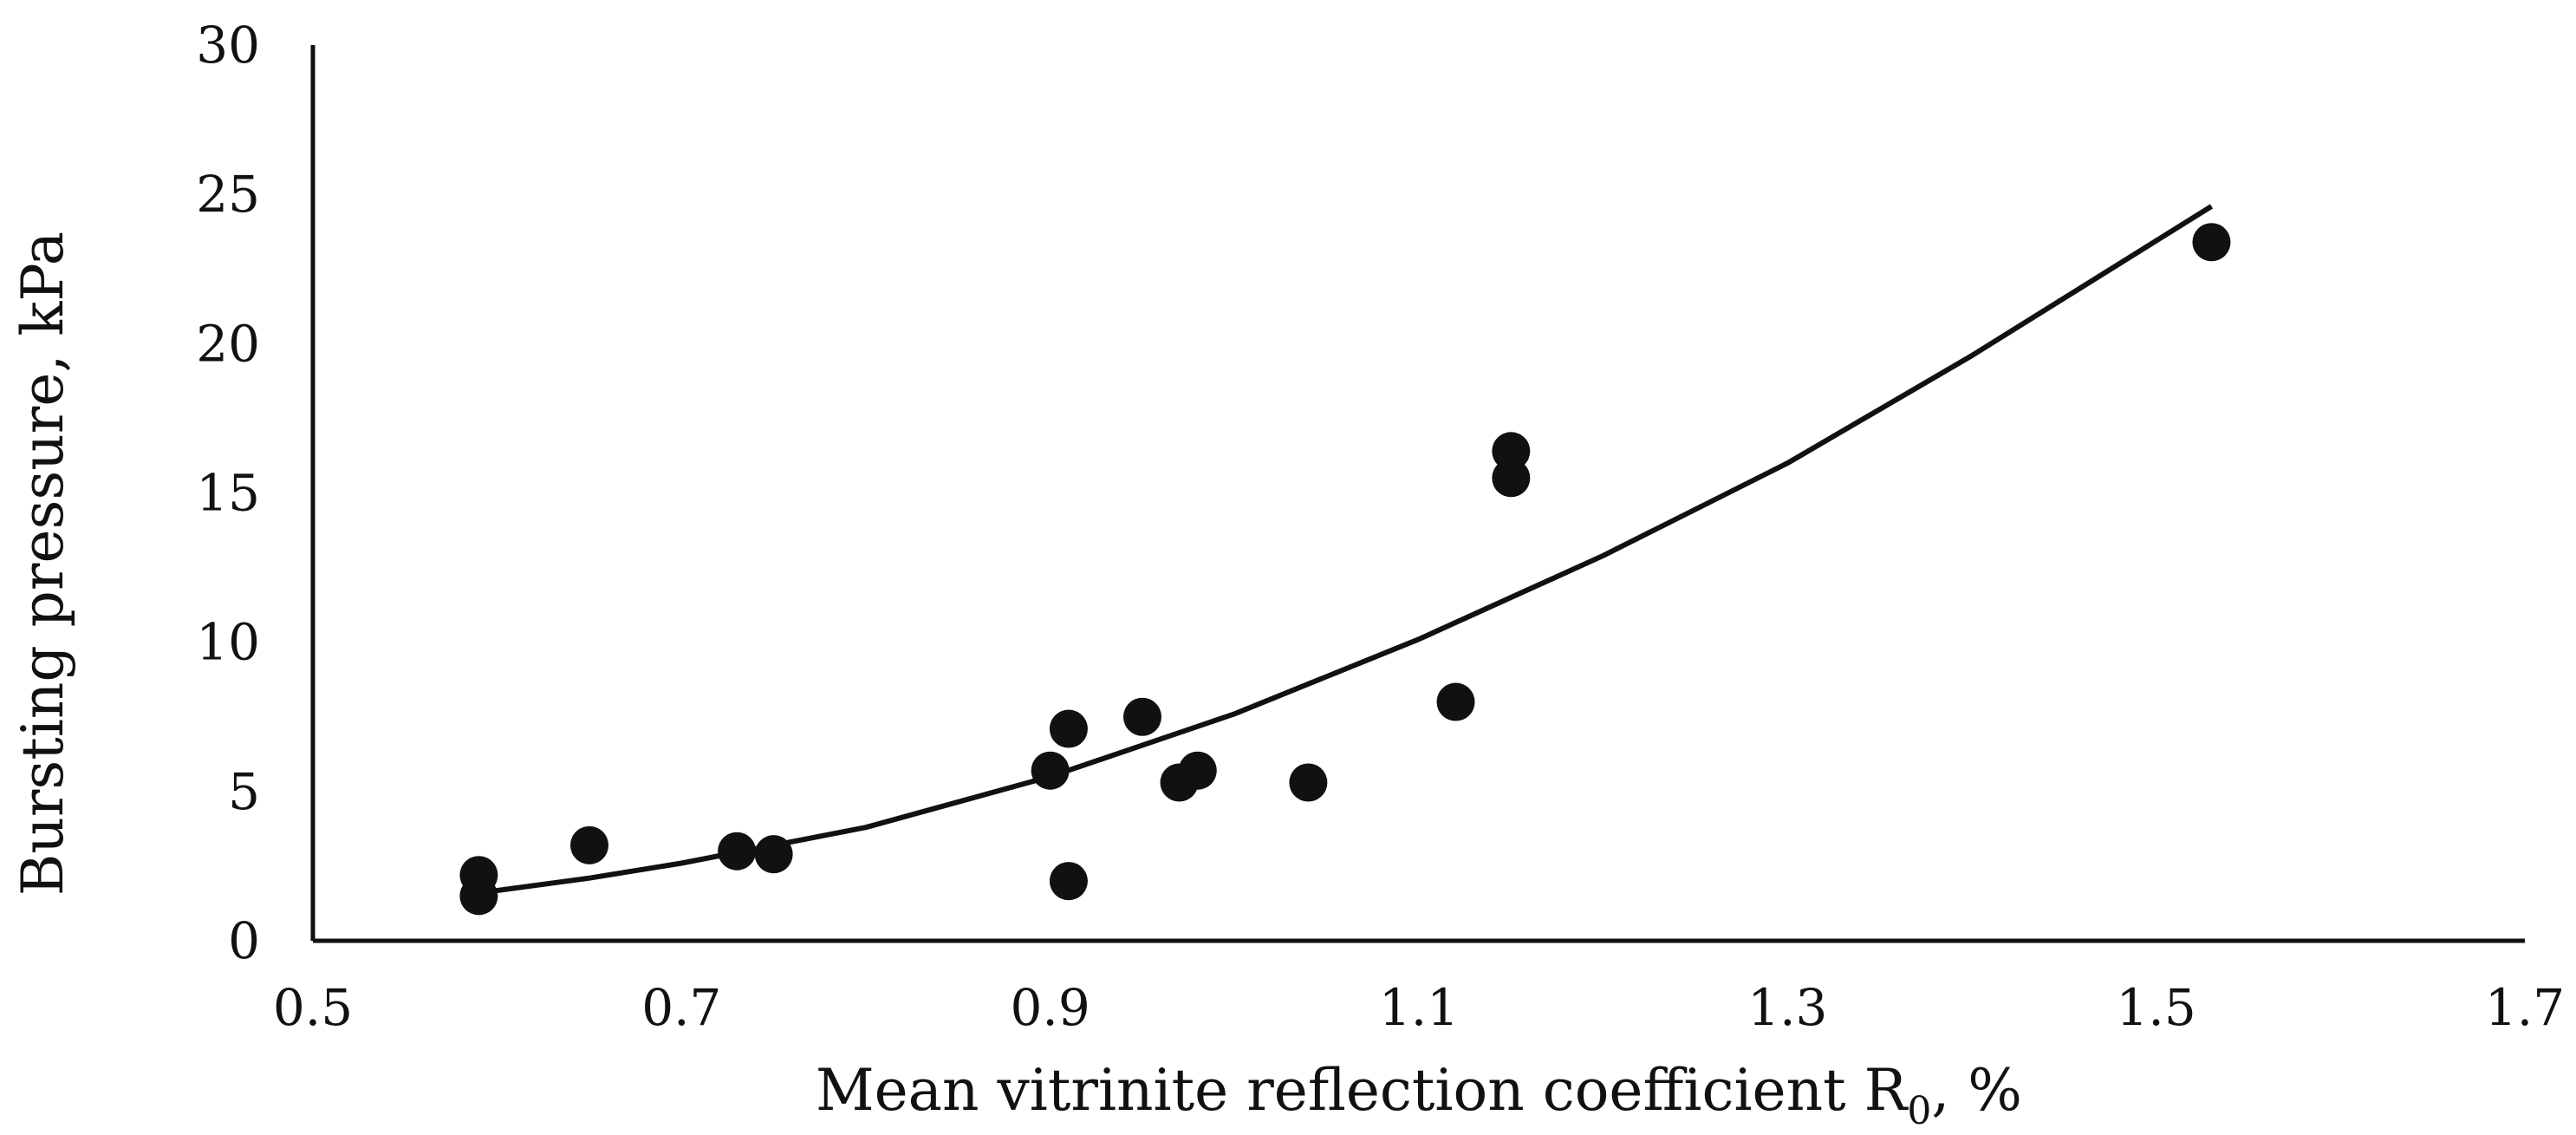 The height and width of the screenshot is (1135, 2576). Describe the element at coordinates (313, 1008) in the screenshot. I see `x-tick-label: 0.5` at that location.